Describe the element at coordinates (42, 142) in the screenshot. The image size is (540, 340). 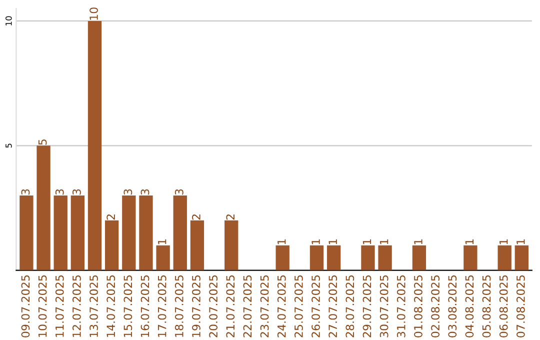
I see `data-label: 5` at that location.